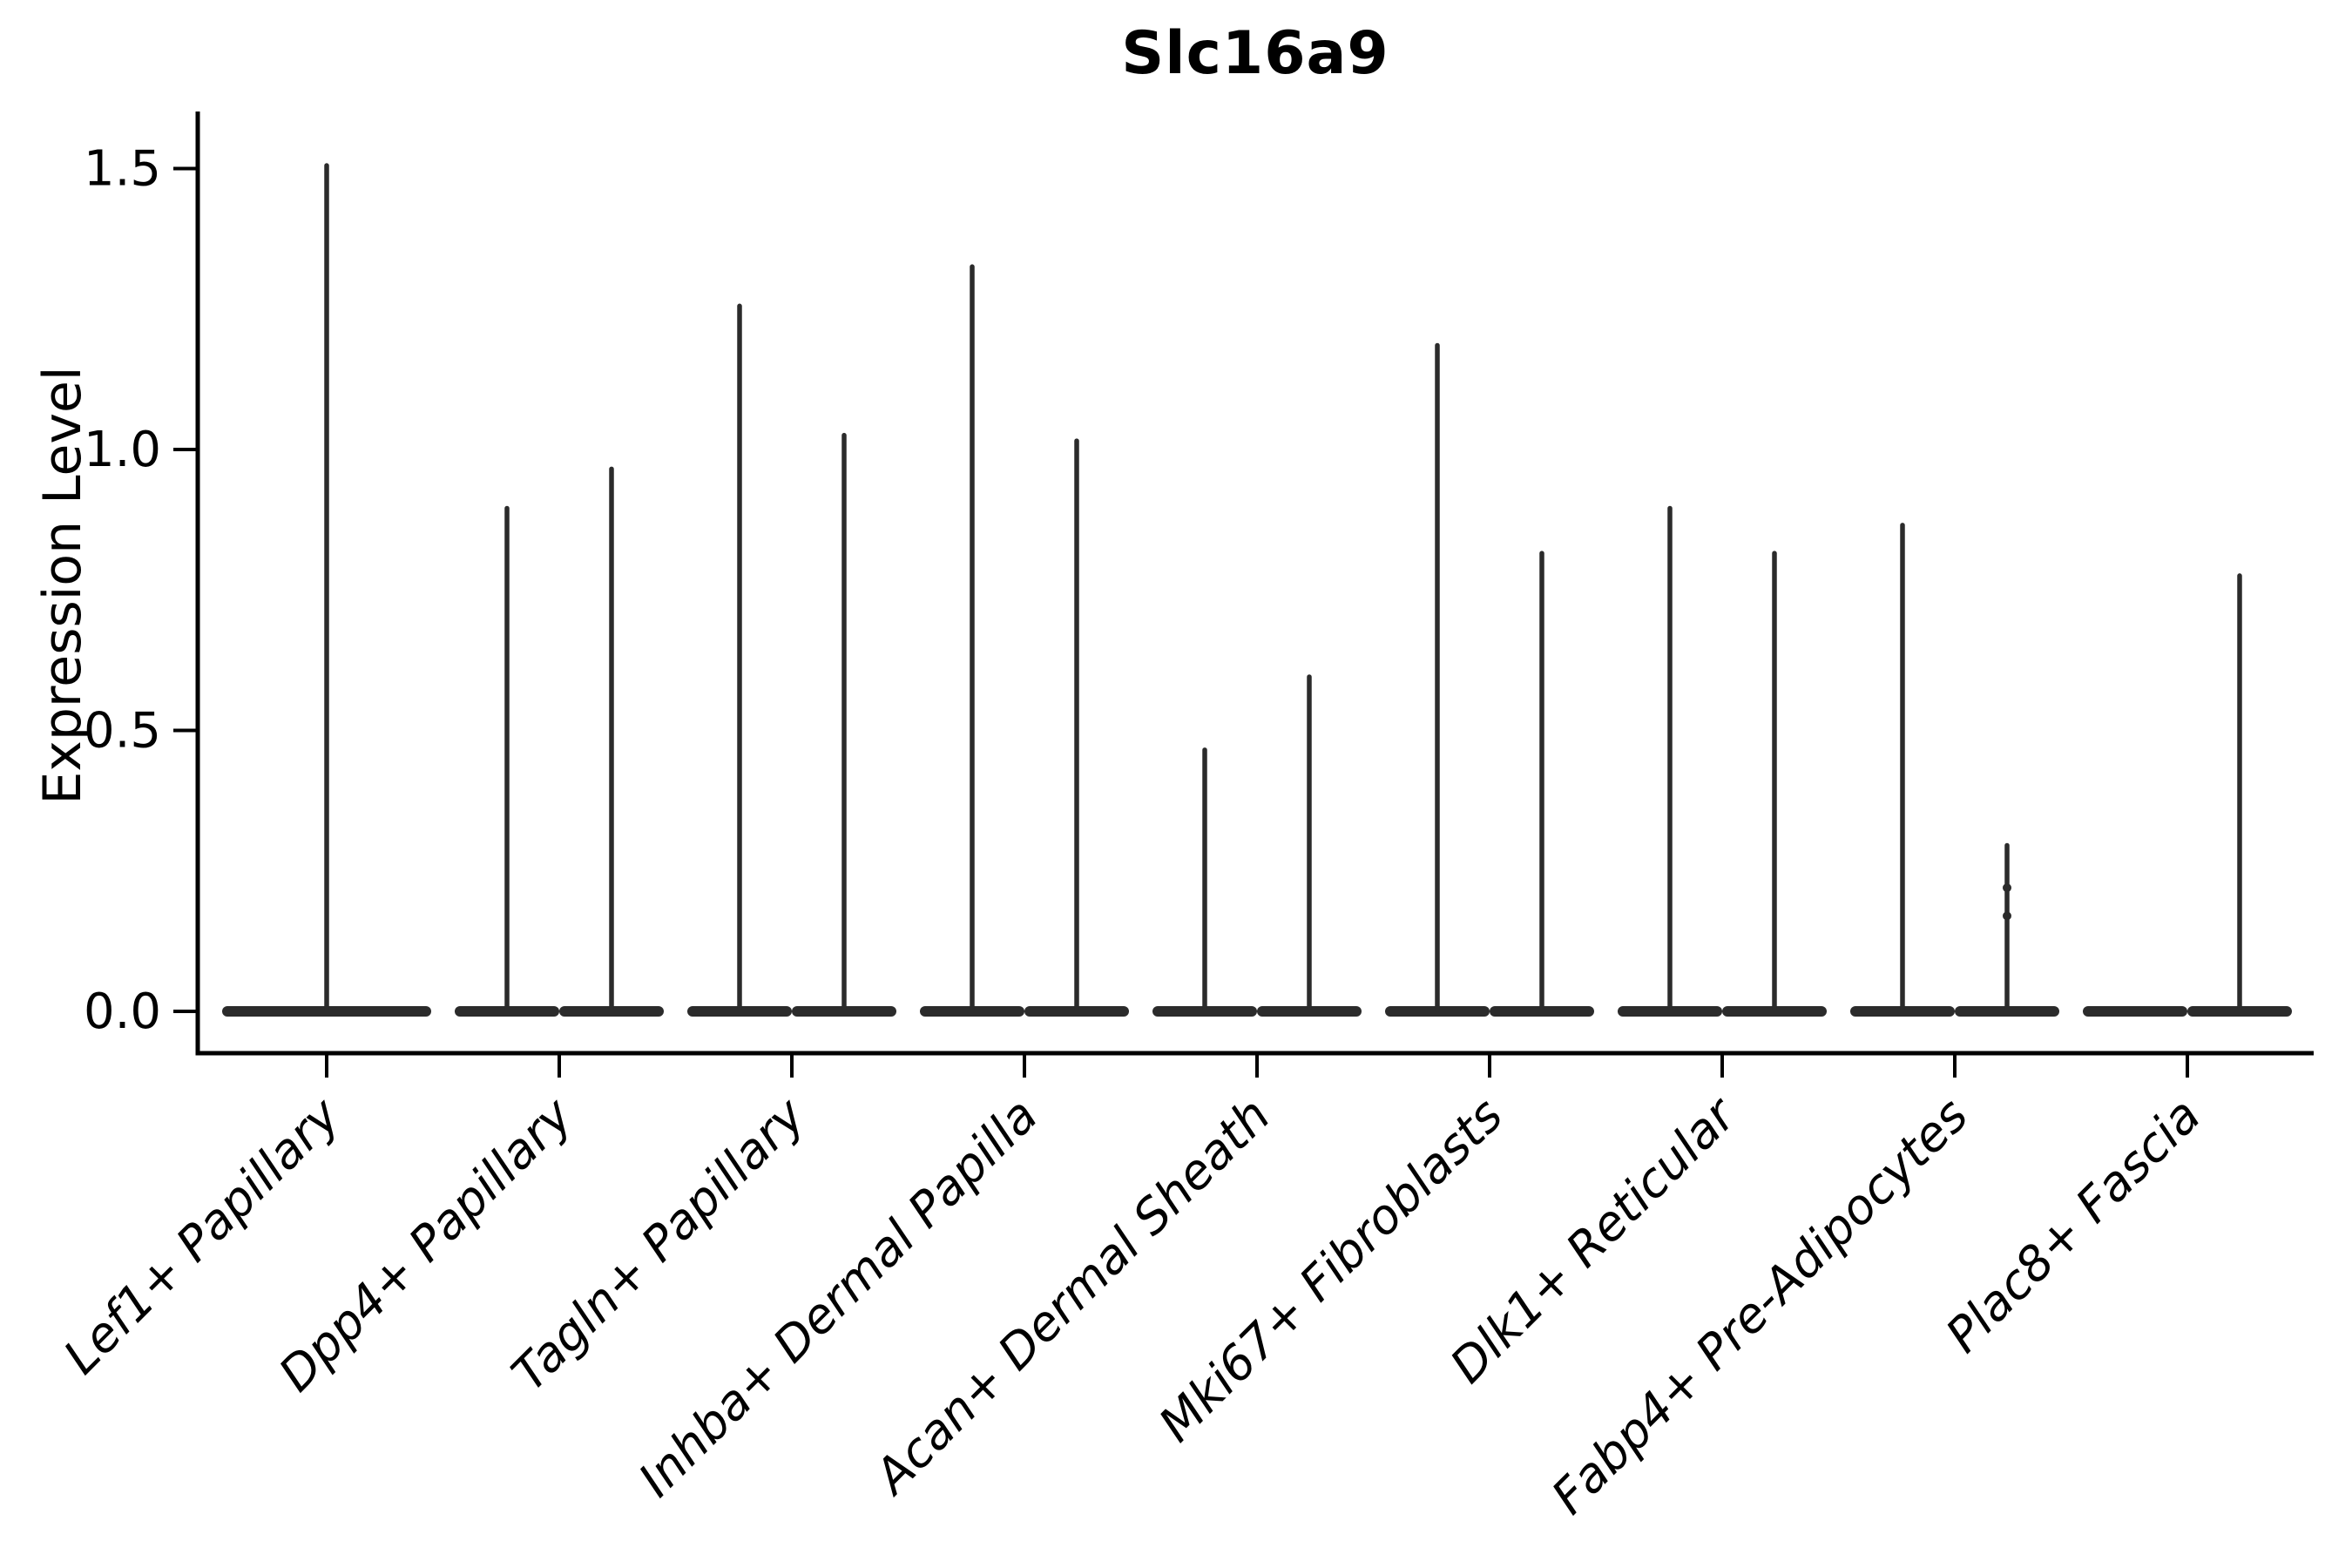  Describe the element at coordinates (2135, 1012) in the screenshot. I see `violin-base` at that location.